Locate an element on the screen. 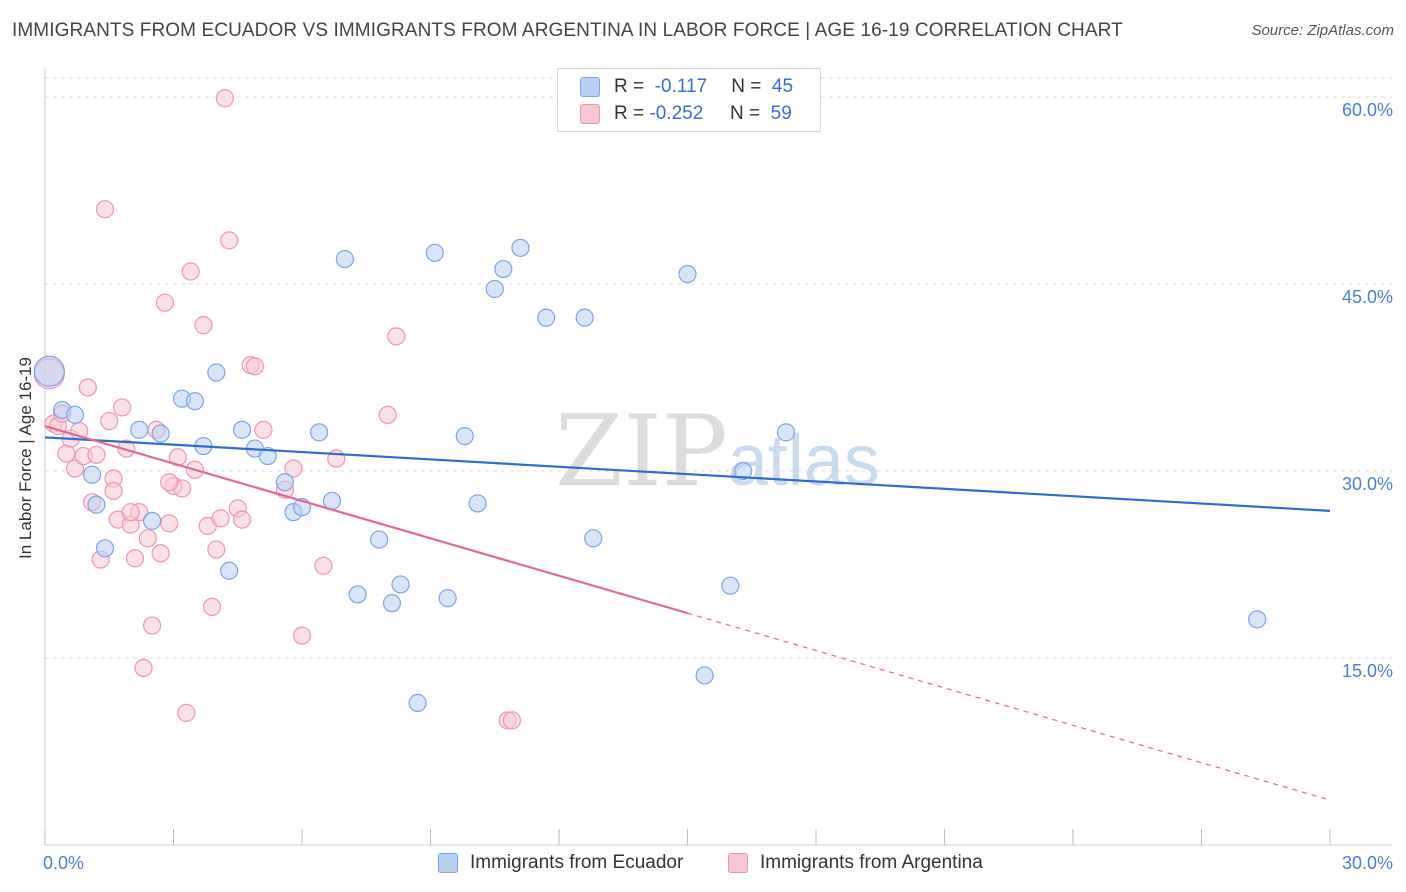 This screenshot has height=892, width=1406. y-tick-label: 30.0% is located at coordinates (1367, 484).